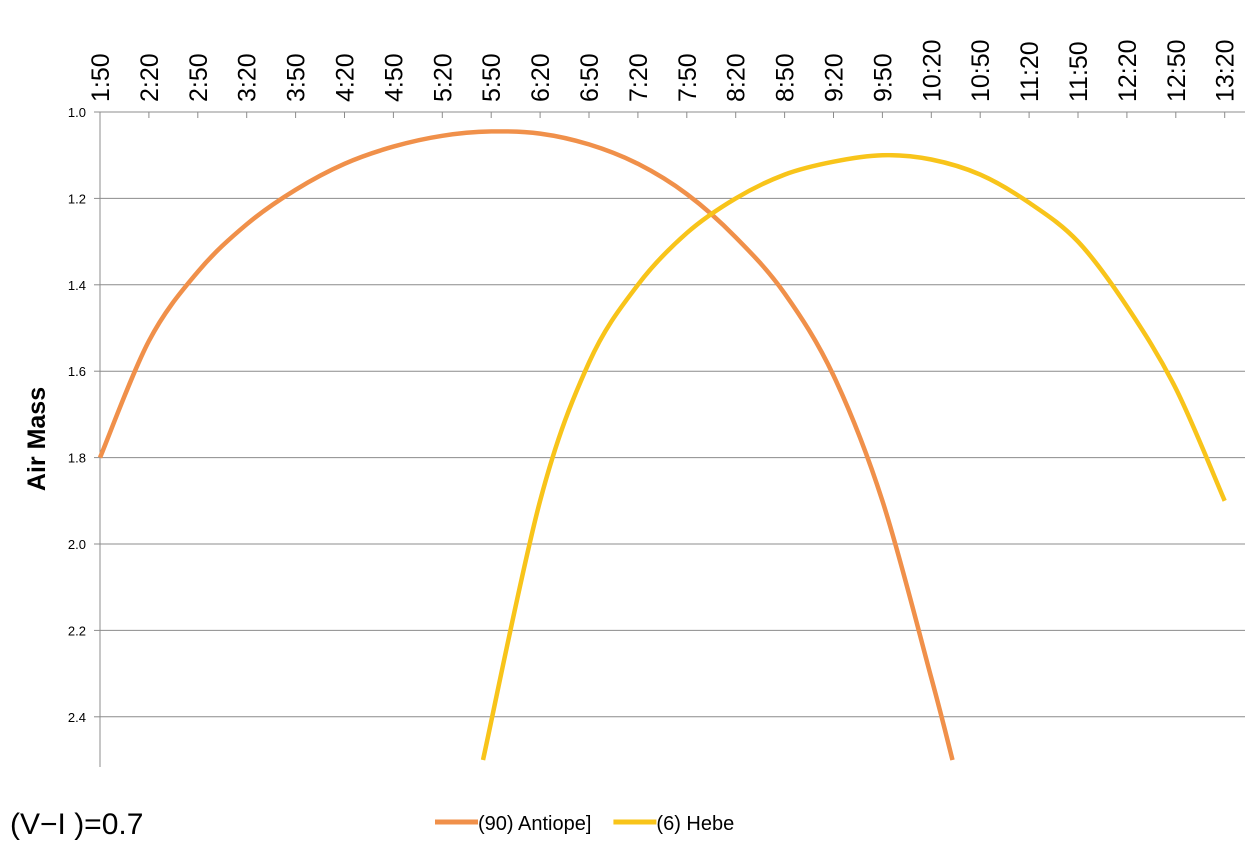 This screenshot has height=842, width=1245. What do you see at coordinates (883, 77) in the screenshot?
I see `x-tick-label: 9:50` at bounding box center [883, 77].